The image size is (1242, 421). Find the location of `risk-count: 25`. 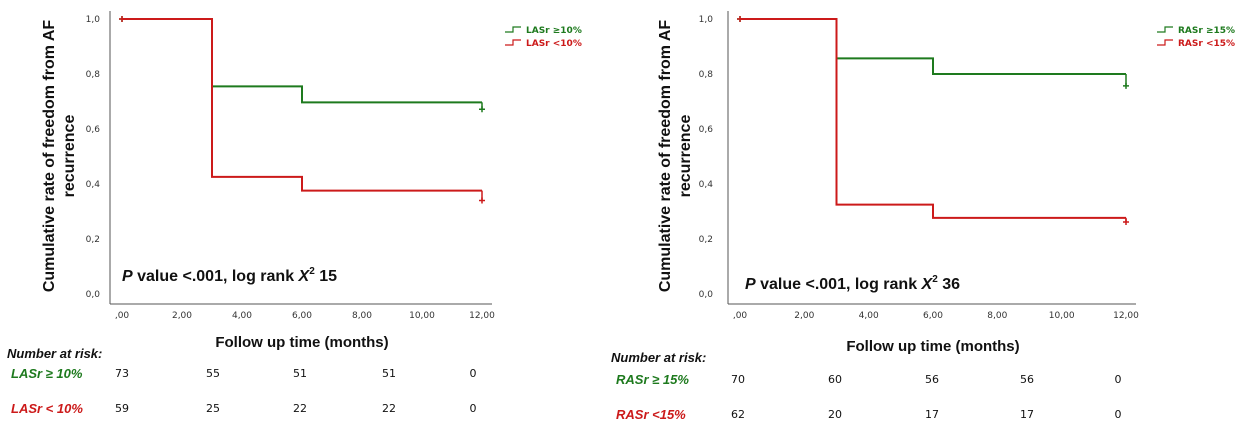

risk-count: 25 is located at coordinates (213, 408).